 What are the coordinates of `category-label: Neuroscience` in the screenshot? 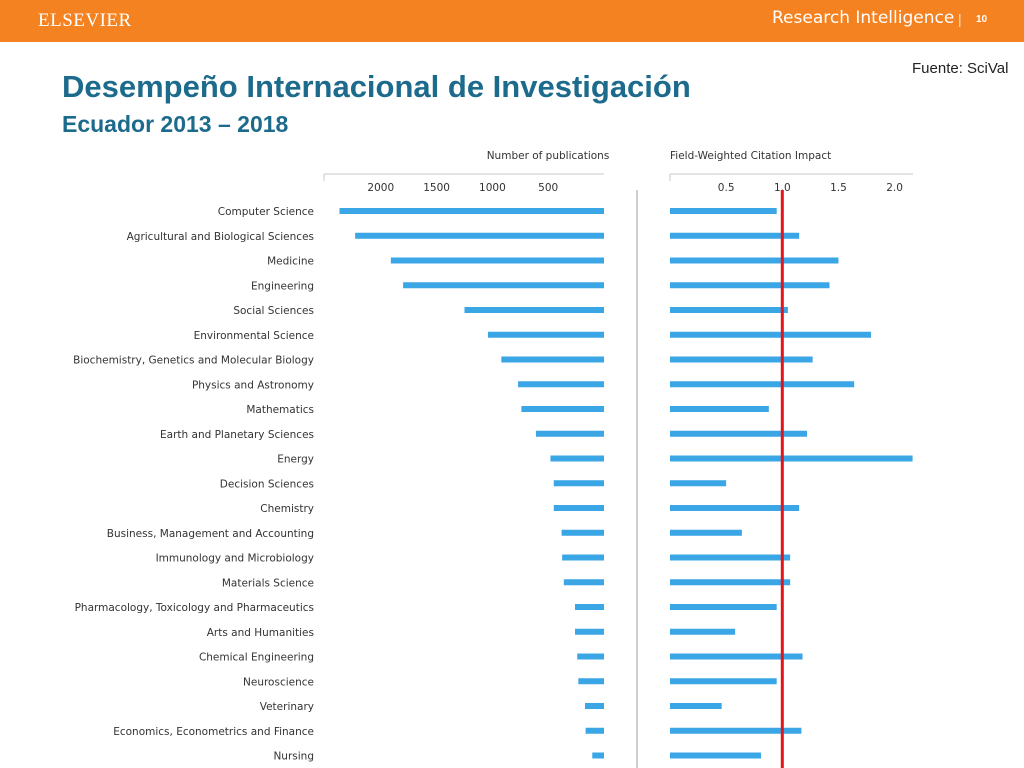 It's located at (278, 682).